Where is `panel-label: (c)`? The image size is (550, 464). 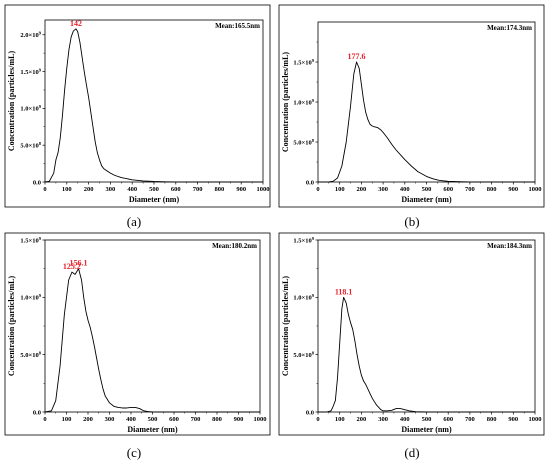
panel-label: (c) is located at coordinates (134, 452).